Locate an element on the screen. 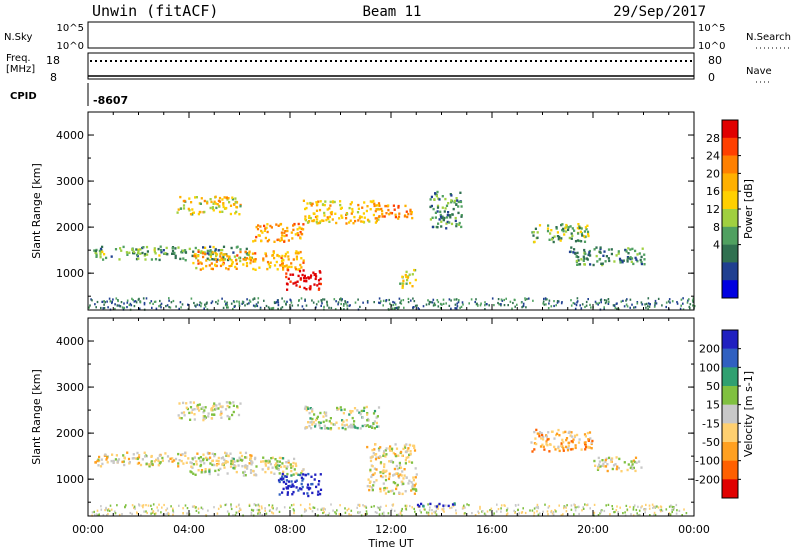  colorbar-tick-label: 8 is located at coordinates (716, 227).